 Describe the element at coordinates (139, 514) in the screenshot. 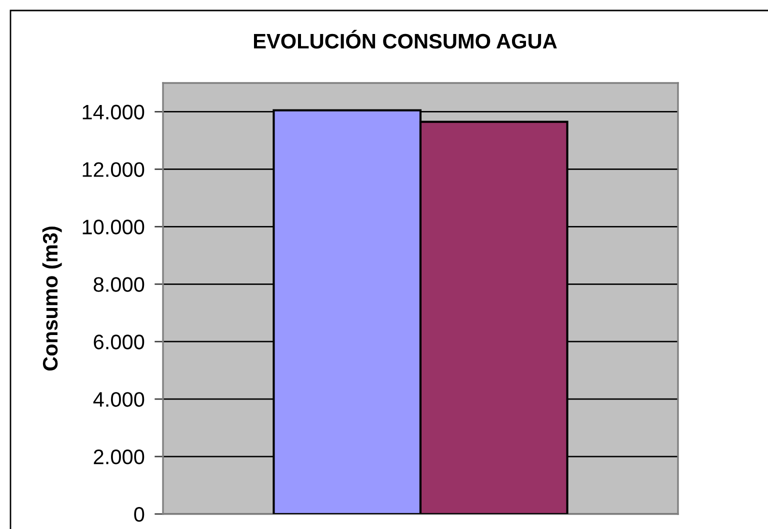

I see `y-tick-label: 0` at that location.